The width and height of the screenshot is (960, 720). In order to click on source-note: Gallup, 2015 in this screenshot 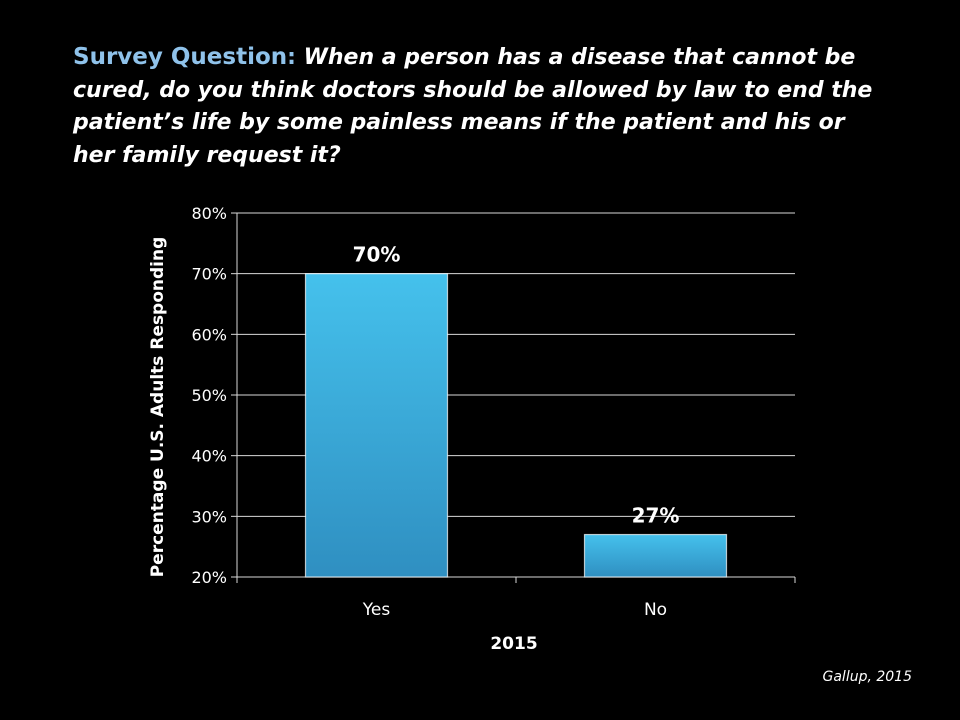, I will do `click(867, 677)`.